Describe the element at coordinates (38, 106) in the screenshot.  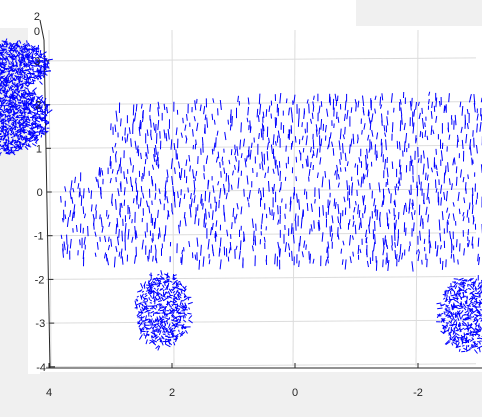
I see `y-tick-label: 2` at that location.